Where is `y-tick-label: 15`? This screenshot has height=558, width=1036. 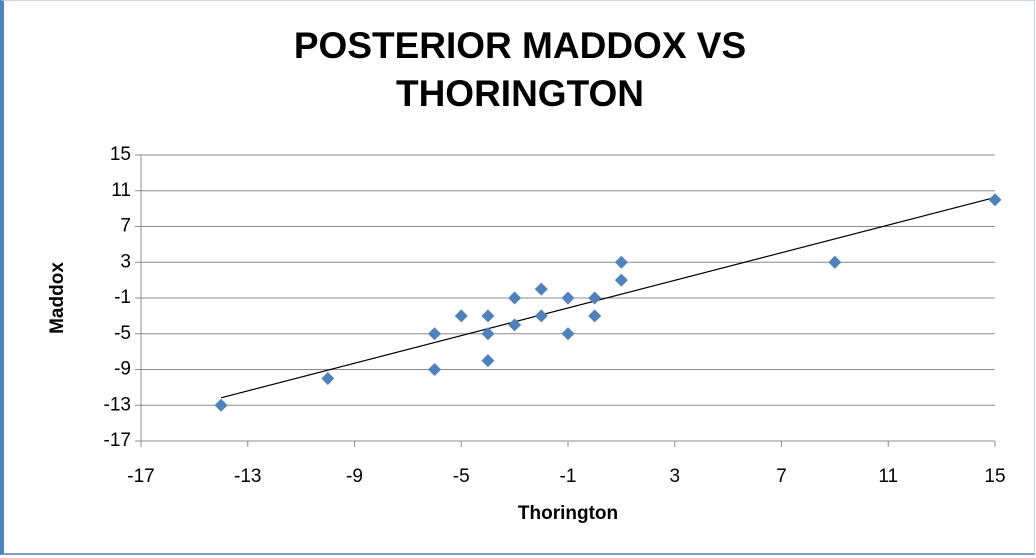 y-tick-label: 15 is located at coordinates (120, 154).